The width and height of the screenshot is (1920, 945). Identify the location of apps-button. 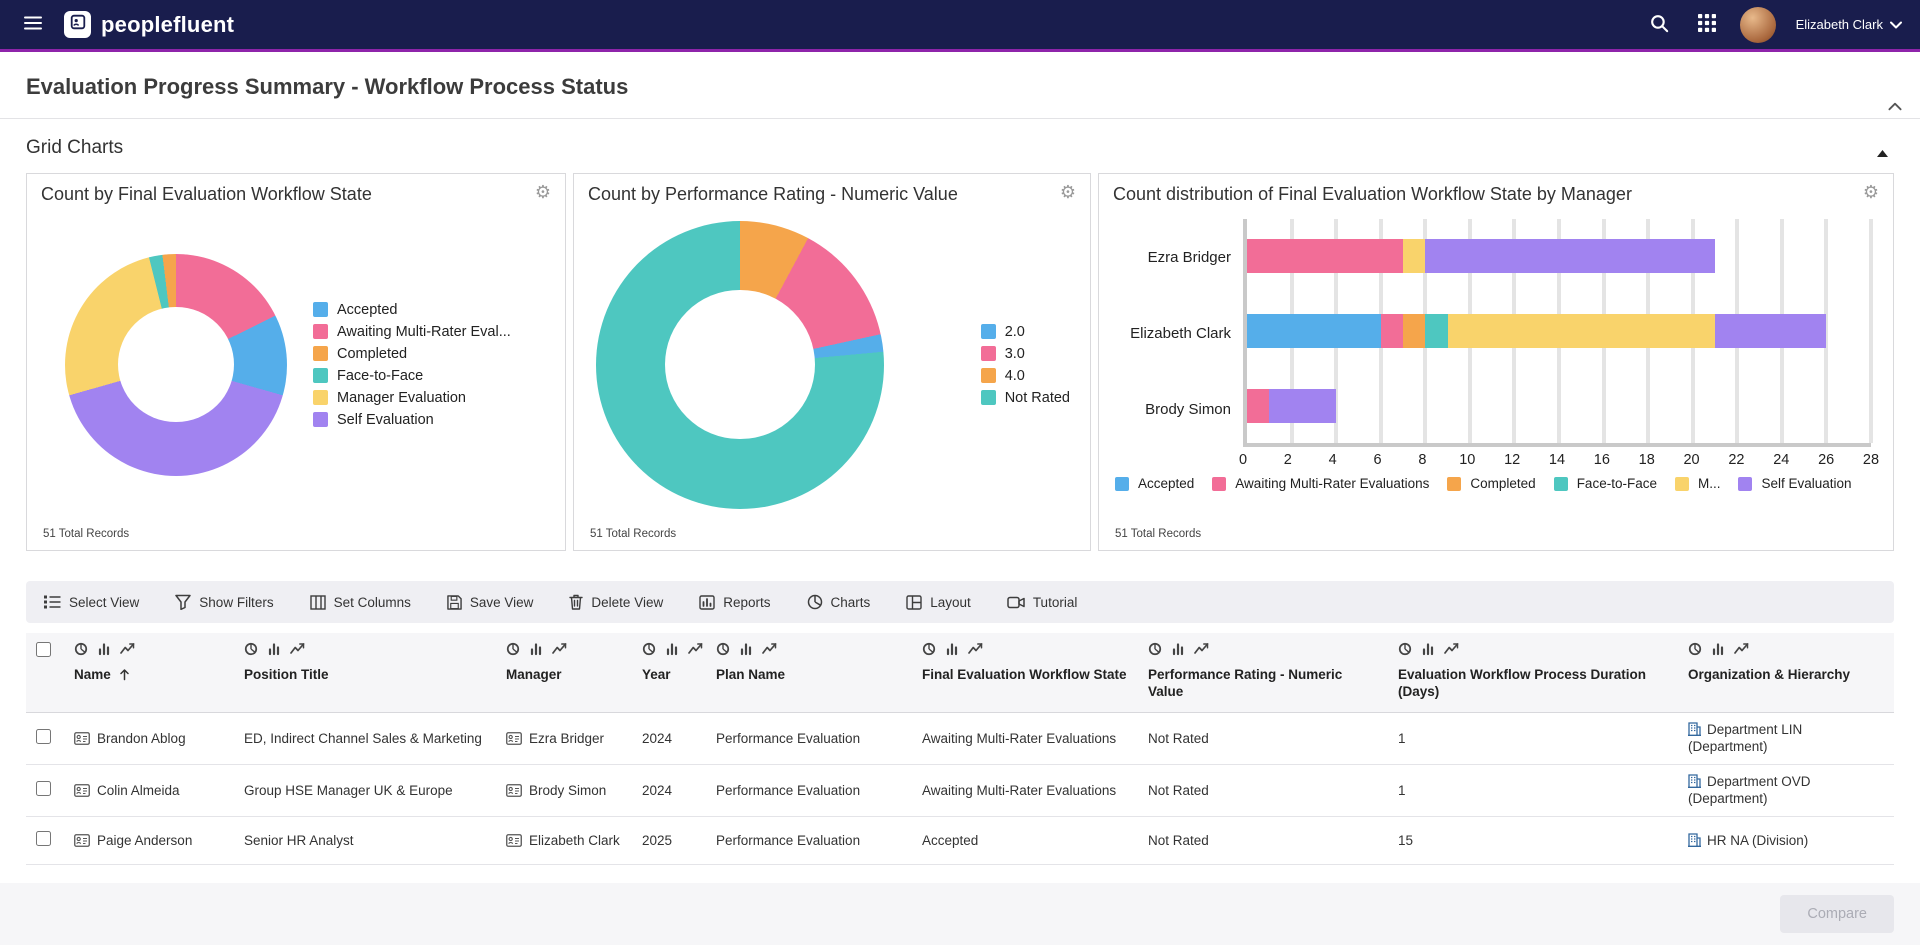
(1707, 24).